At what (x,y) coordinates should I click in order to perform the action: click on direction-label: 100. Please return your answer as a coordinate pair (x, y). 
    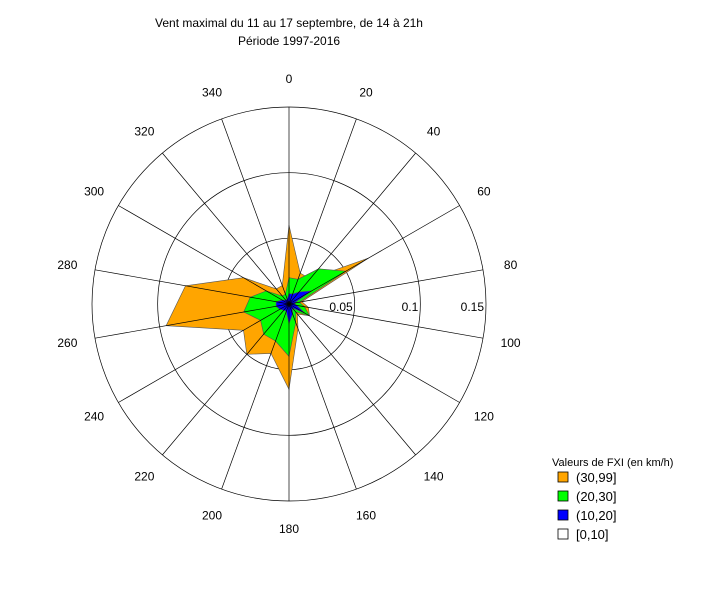
    Looking at the image, I should click on (511, 343).